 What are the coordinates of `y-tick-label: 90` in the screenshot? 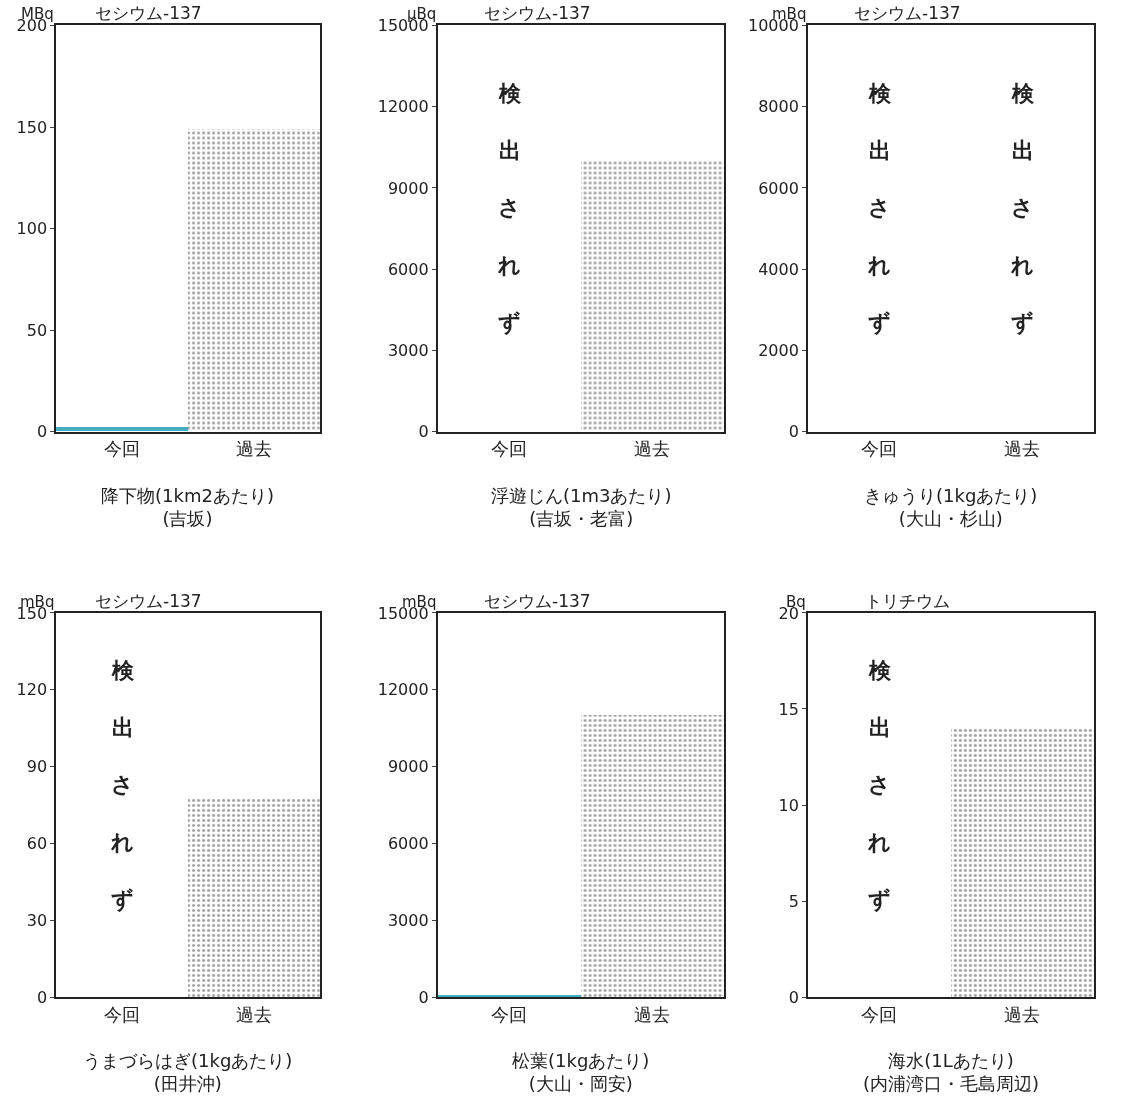 It's located at (37, 767).